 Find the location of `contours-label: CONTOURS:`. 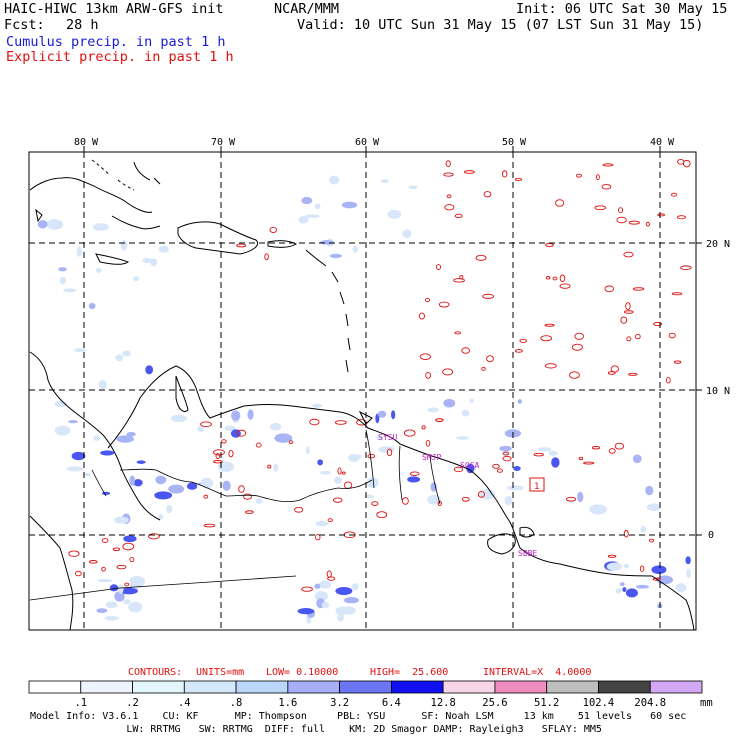

contours-label: CONTOURS: is located at coordinates (155, 672).